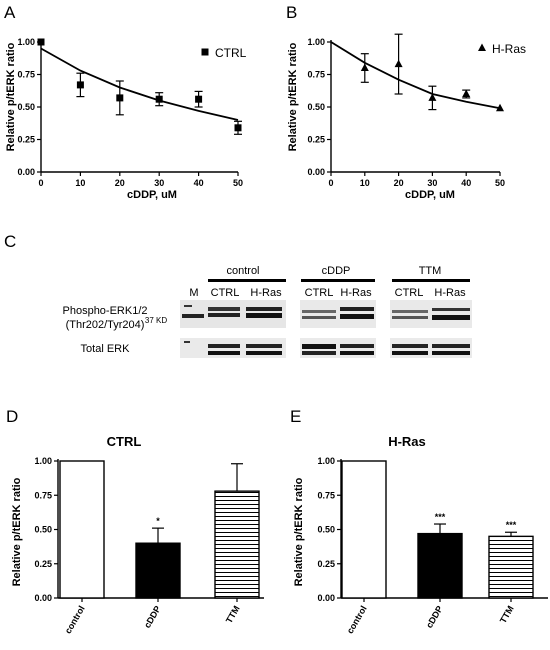 This screenshot has height=650, width=550. Describe the element at coordinates (225, 293) in the screenshot. I see `blot-lane-control-ctrl: CTRL` at that location.